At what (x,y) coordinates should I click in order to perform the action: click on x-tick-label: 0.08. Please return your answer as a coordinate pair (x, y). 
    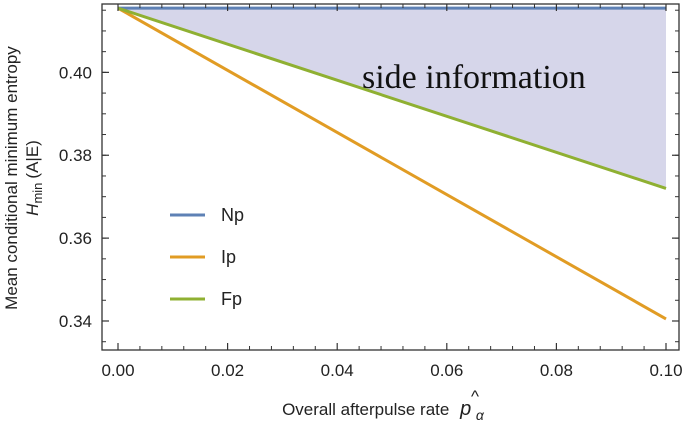
    Looking at the image, I should click on (556, 370).